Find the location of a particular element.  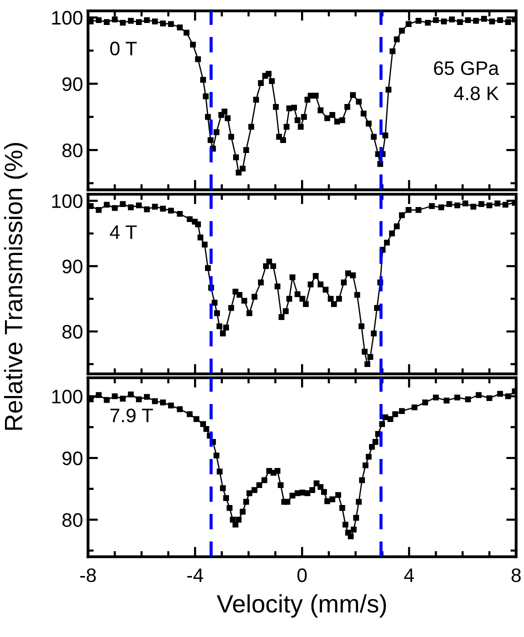

annotation: 4 T is located at coordinates (123, 232).